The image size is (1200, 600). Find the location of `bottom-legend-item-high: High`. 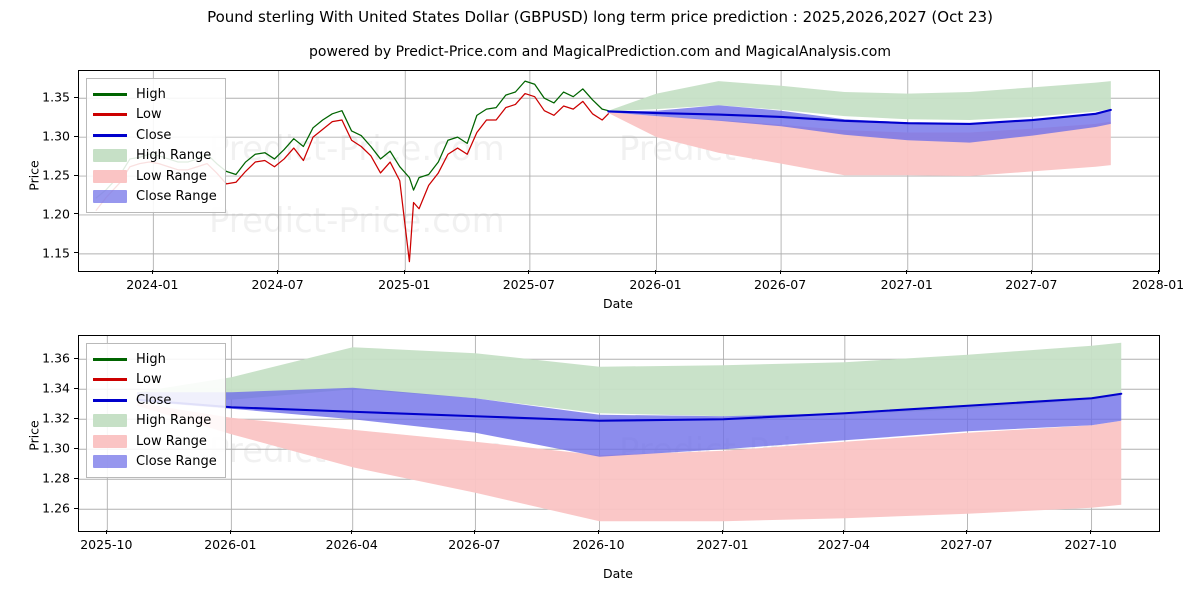

bottom-legend-item-high: High is located at coordinates (155, 359).